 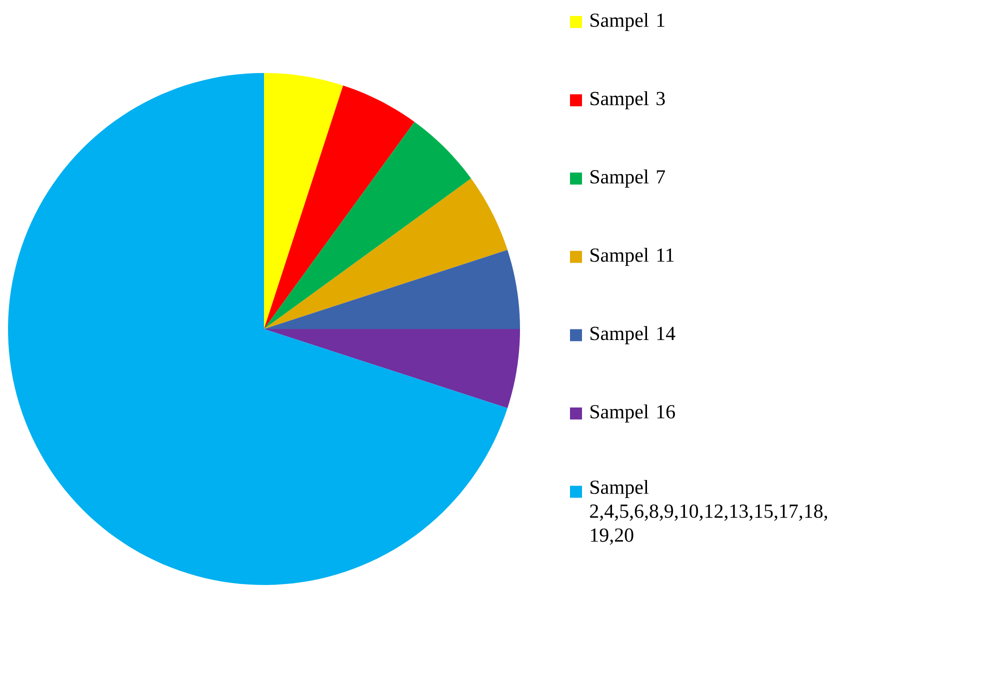 What do you see at coordinates (627, 22) in the screenshot?
I see `legend-label: Sampel 1` at bounding box center [627, 22].